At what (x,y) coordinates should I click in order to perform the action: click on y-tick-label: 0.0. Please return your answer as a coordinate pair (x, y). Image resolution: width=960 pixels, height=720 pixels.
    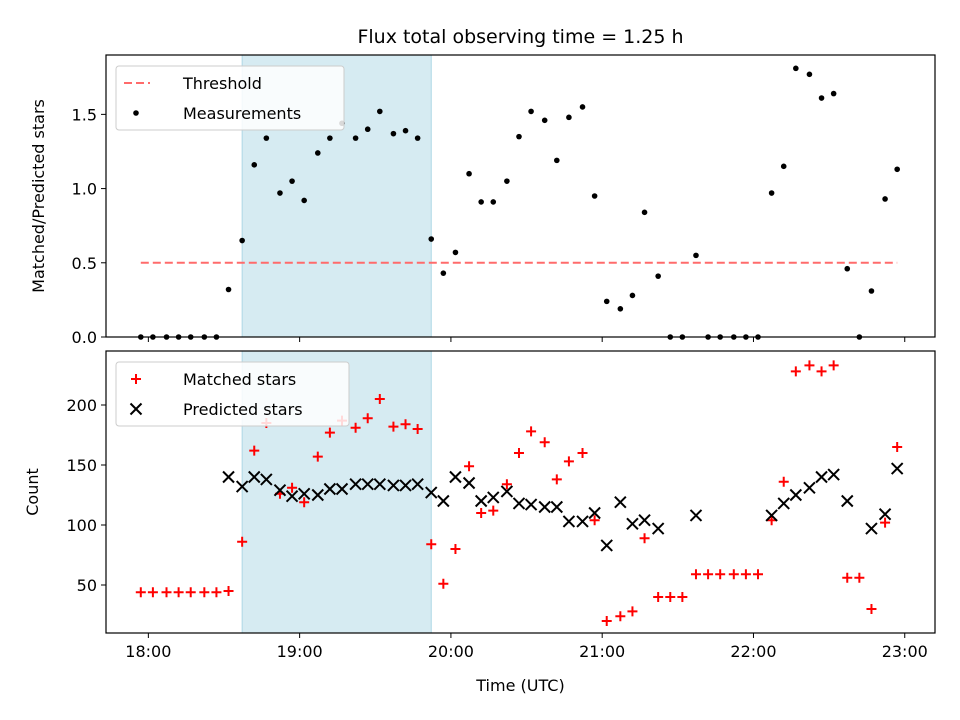
    Looking at the image, I should click on (84, 337).